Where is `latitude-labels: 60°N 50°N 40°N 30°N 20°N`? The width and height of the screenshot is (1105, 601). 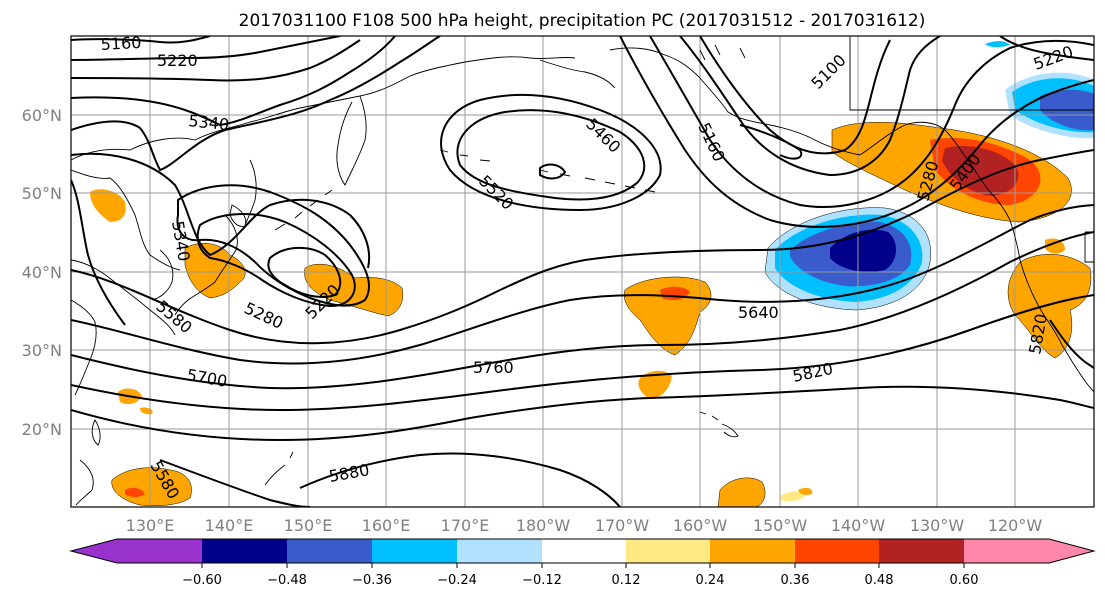 latitude-labels: 60°N 50°N 40°N 30°N 20°N is located at coordinates (42, 272).